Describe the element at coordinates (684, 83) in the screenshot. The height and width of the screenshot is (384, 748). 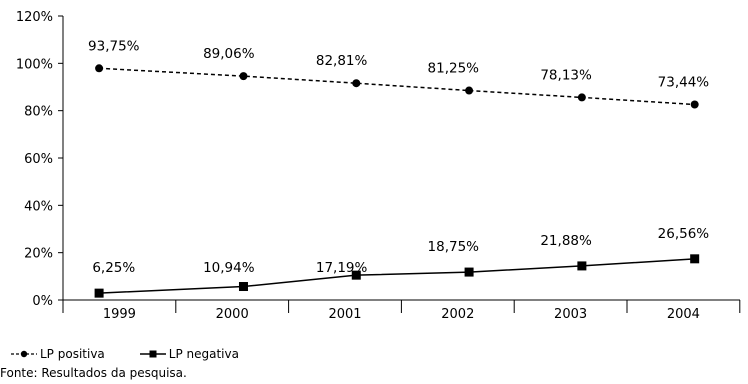
I see `data-label: 73,44%` at that location.